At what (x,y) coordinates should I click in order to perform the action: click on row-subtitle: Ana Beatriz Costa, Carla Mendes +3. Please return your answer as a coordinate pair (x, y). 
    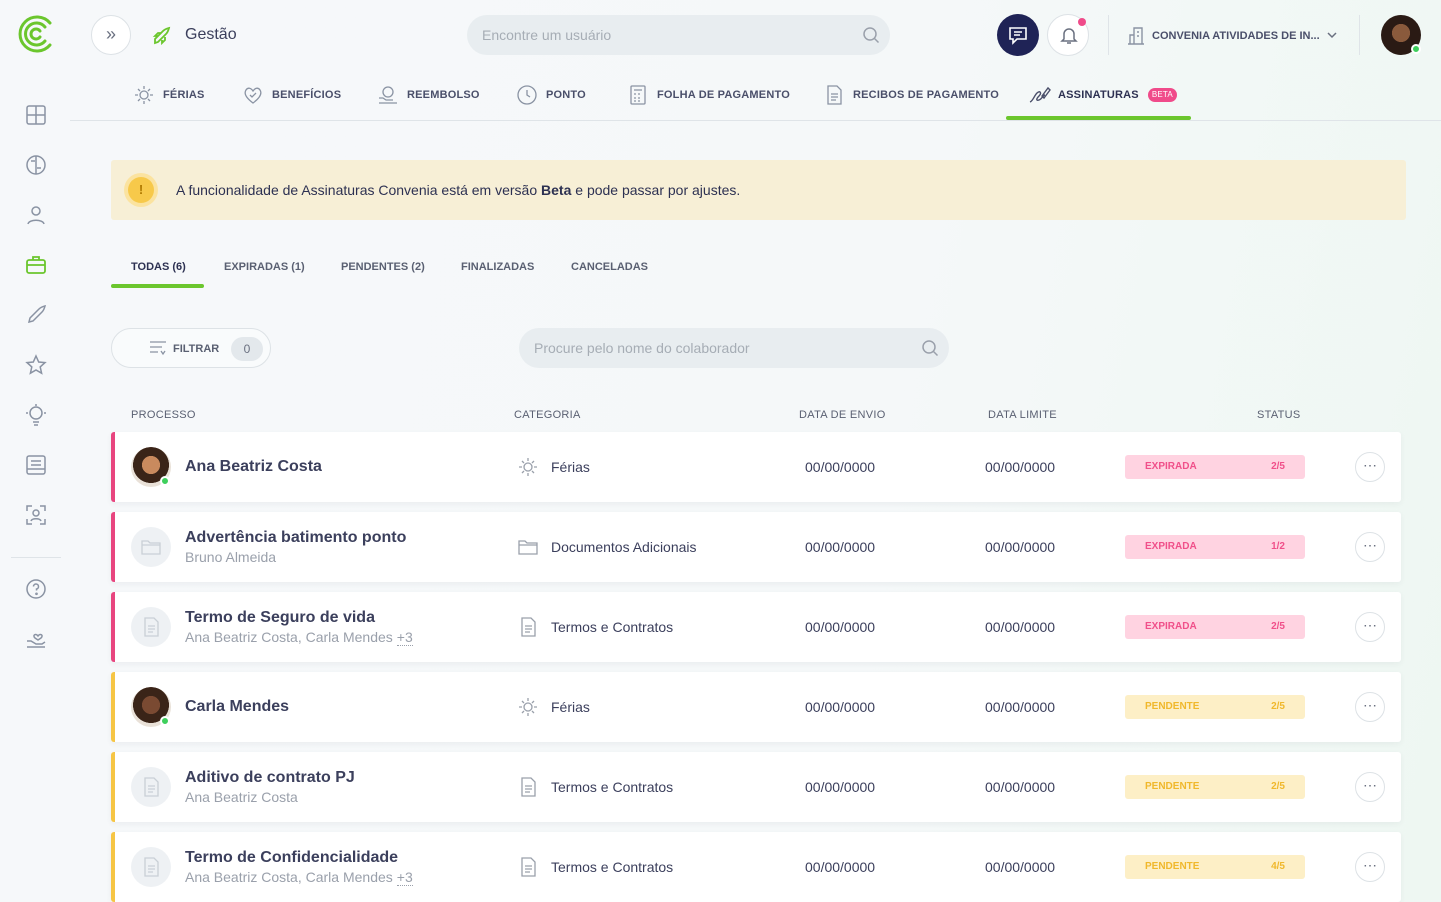
    Looking at the image, I should click on (299, 877).